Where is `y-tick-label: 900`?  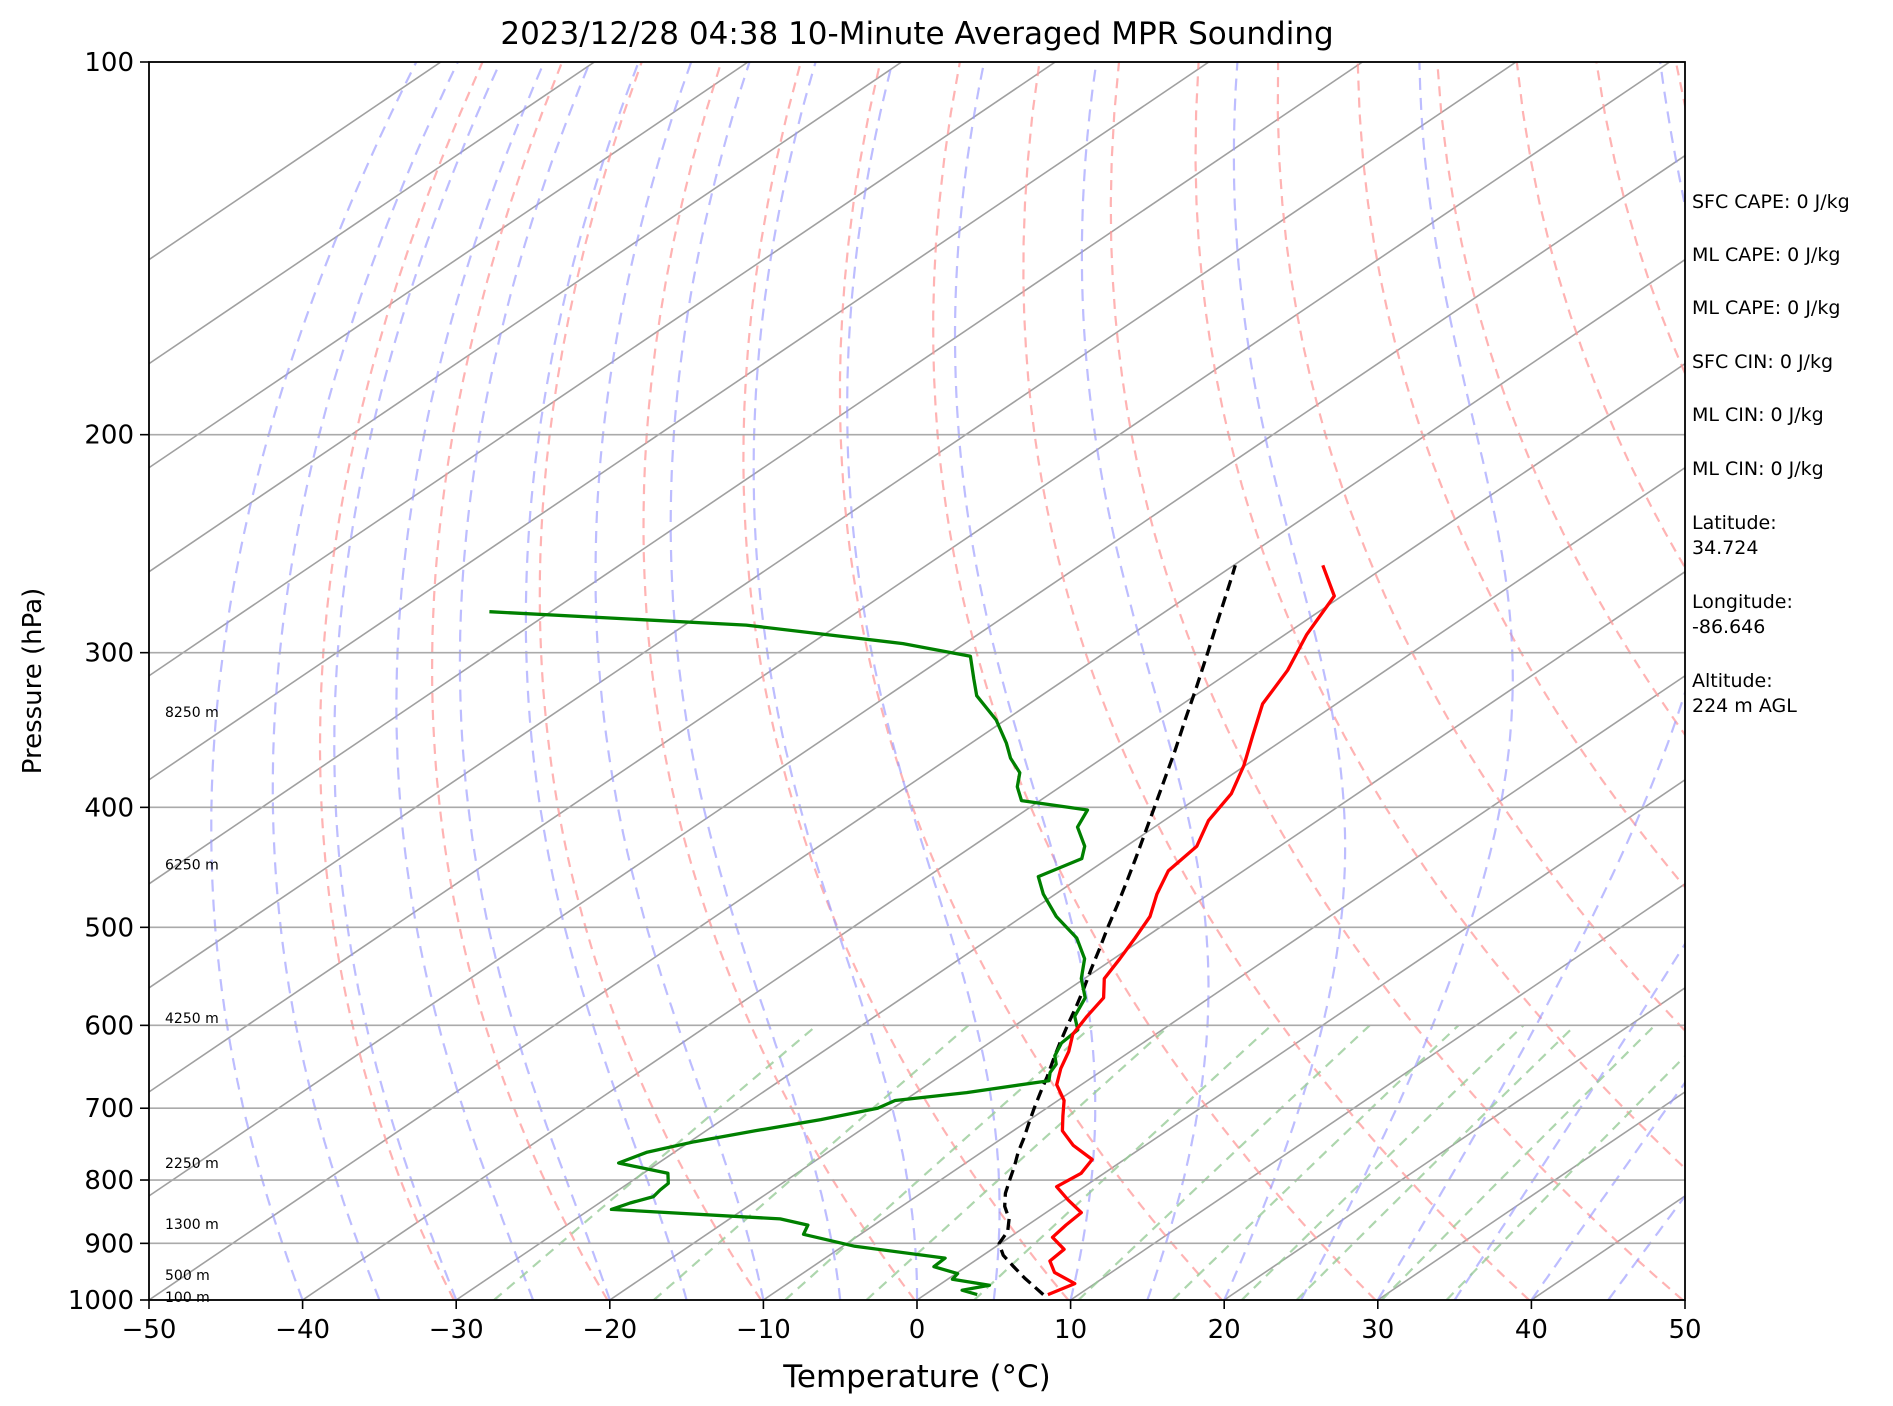
y-tick-label: 900 is located at coordinates (109, 1244).